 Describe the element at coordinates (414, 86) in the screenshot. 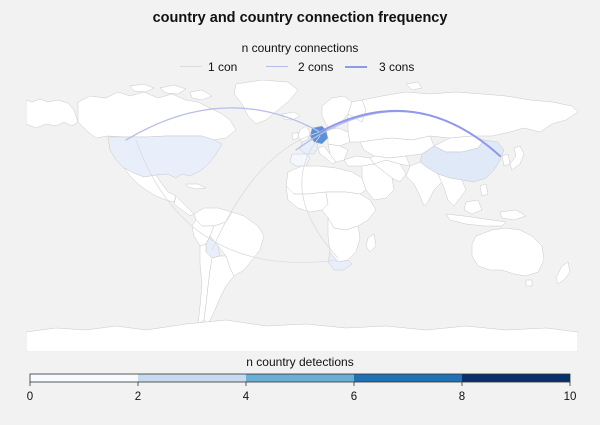

I see `russia-island-novaya` at that location.